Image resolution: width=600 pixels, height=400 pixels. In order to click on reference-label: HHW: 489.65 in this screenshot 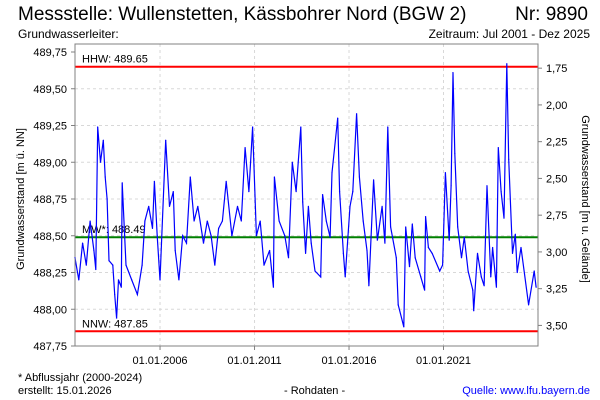, I will do `click(115, 60)`.